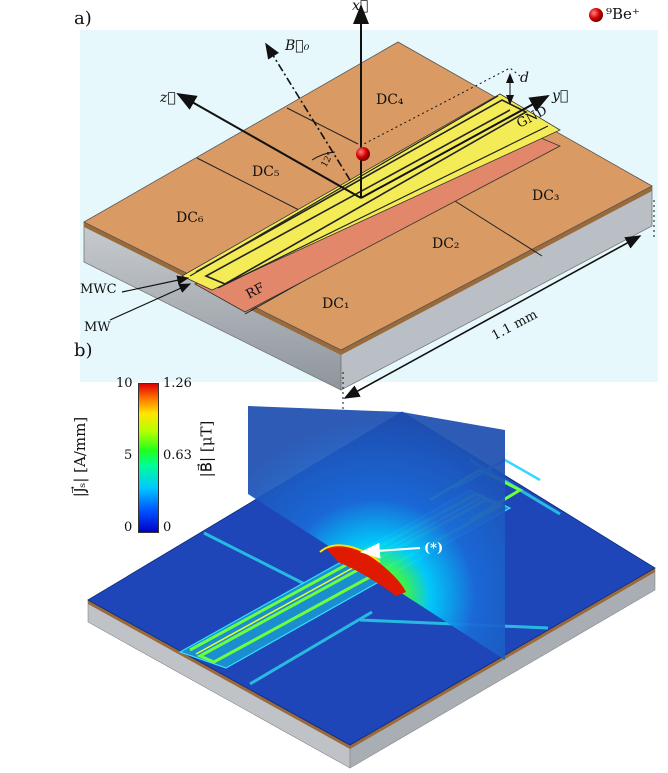  What do you see at coordinates (308, 111) in the screenshot?
I see `b0-arrow` at bounding box center [308, 111].